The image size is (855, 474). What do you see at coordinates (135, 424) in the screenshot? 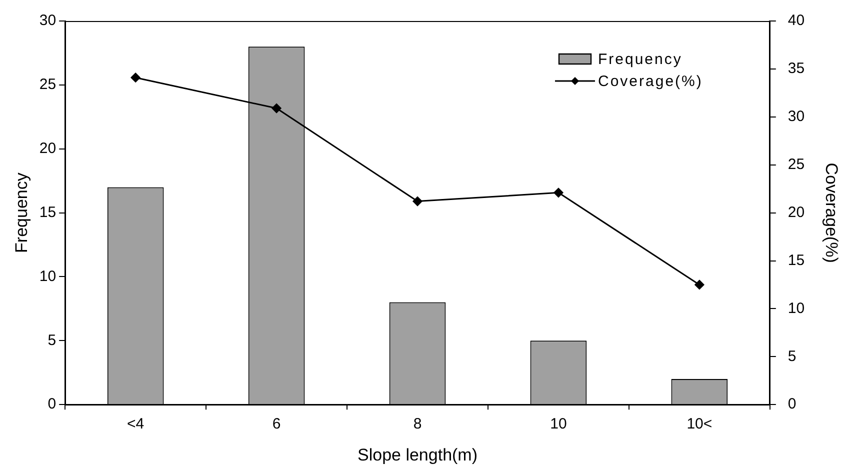
I see `x-tick-label: <4` at bounding box center [135, 424].